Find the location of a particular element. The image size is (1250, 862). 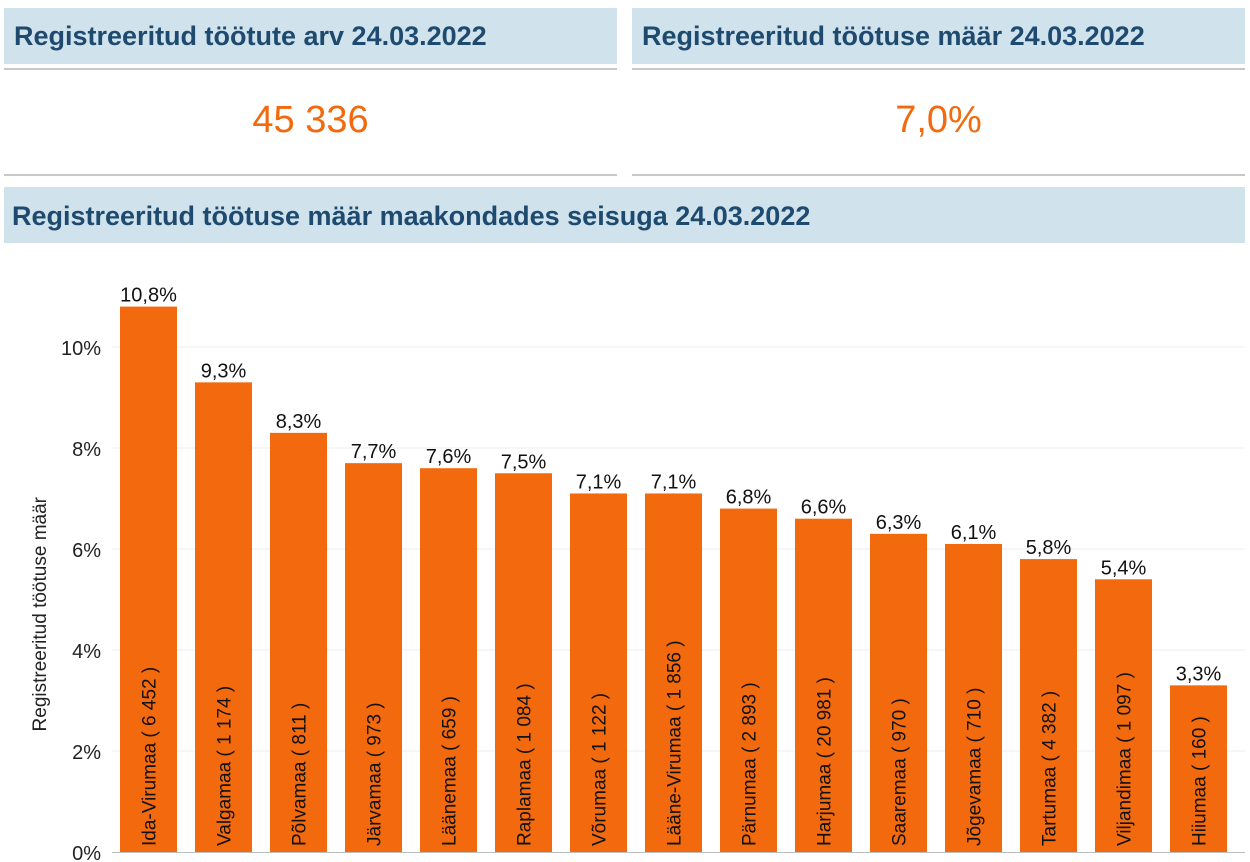

bar-value-label: 7,6% is located at coordinates (449, 457).